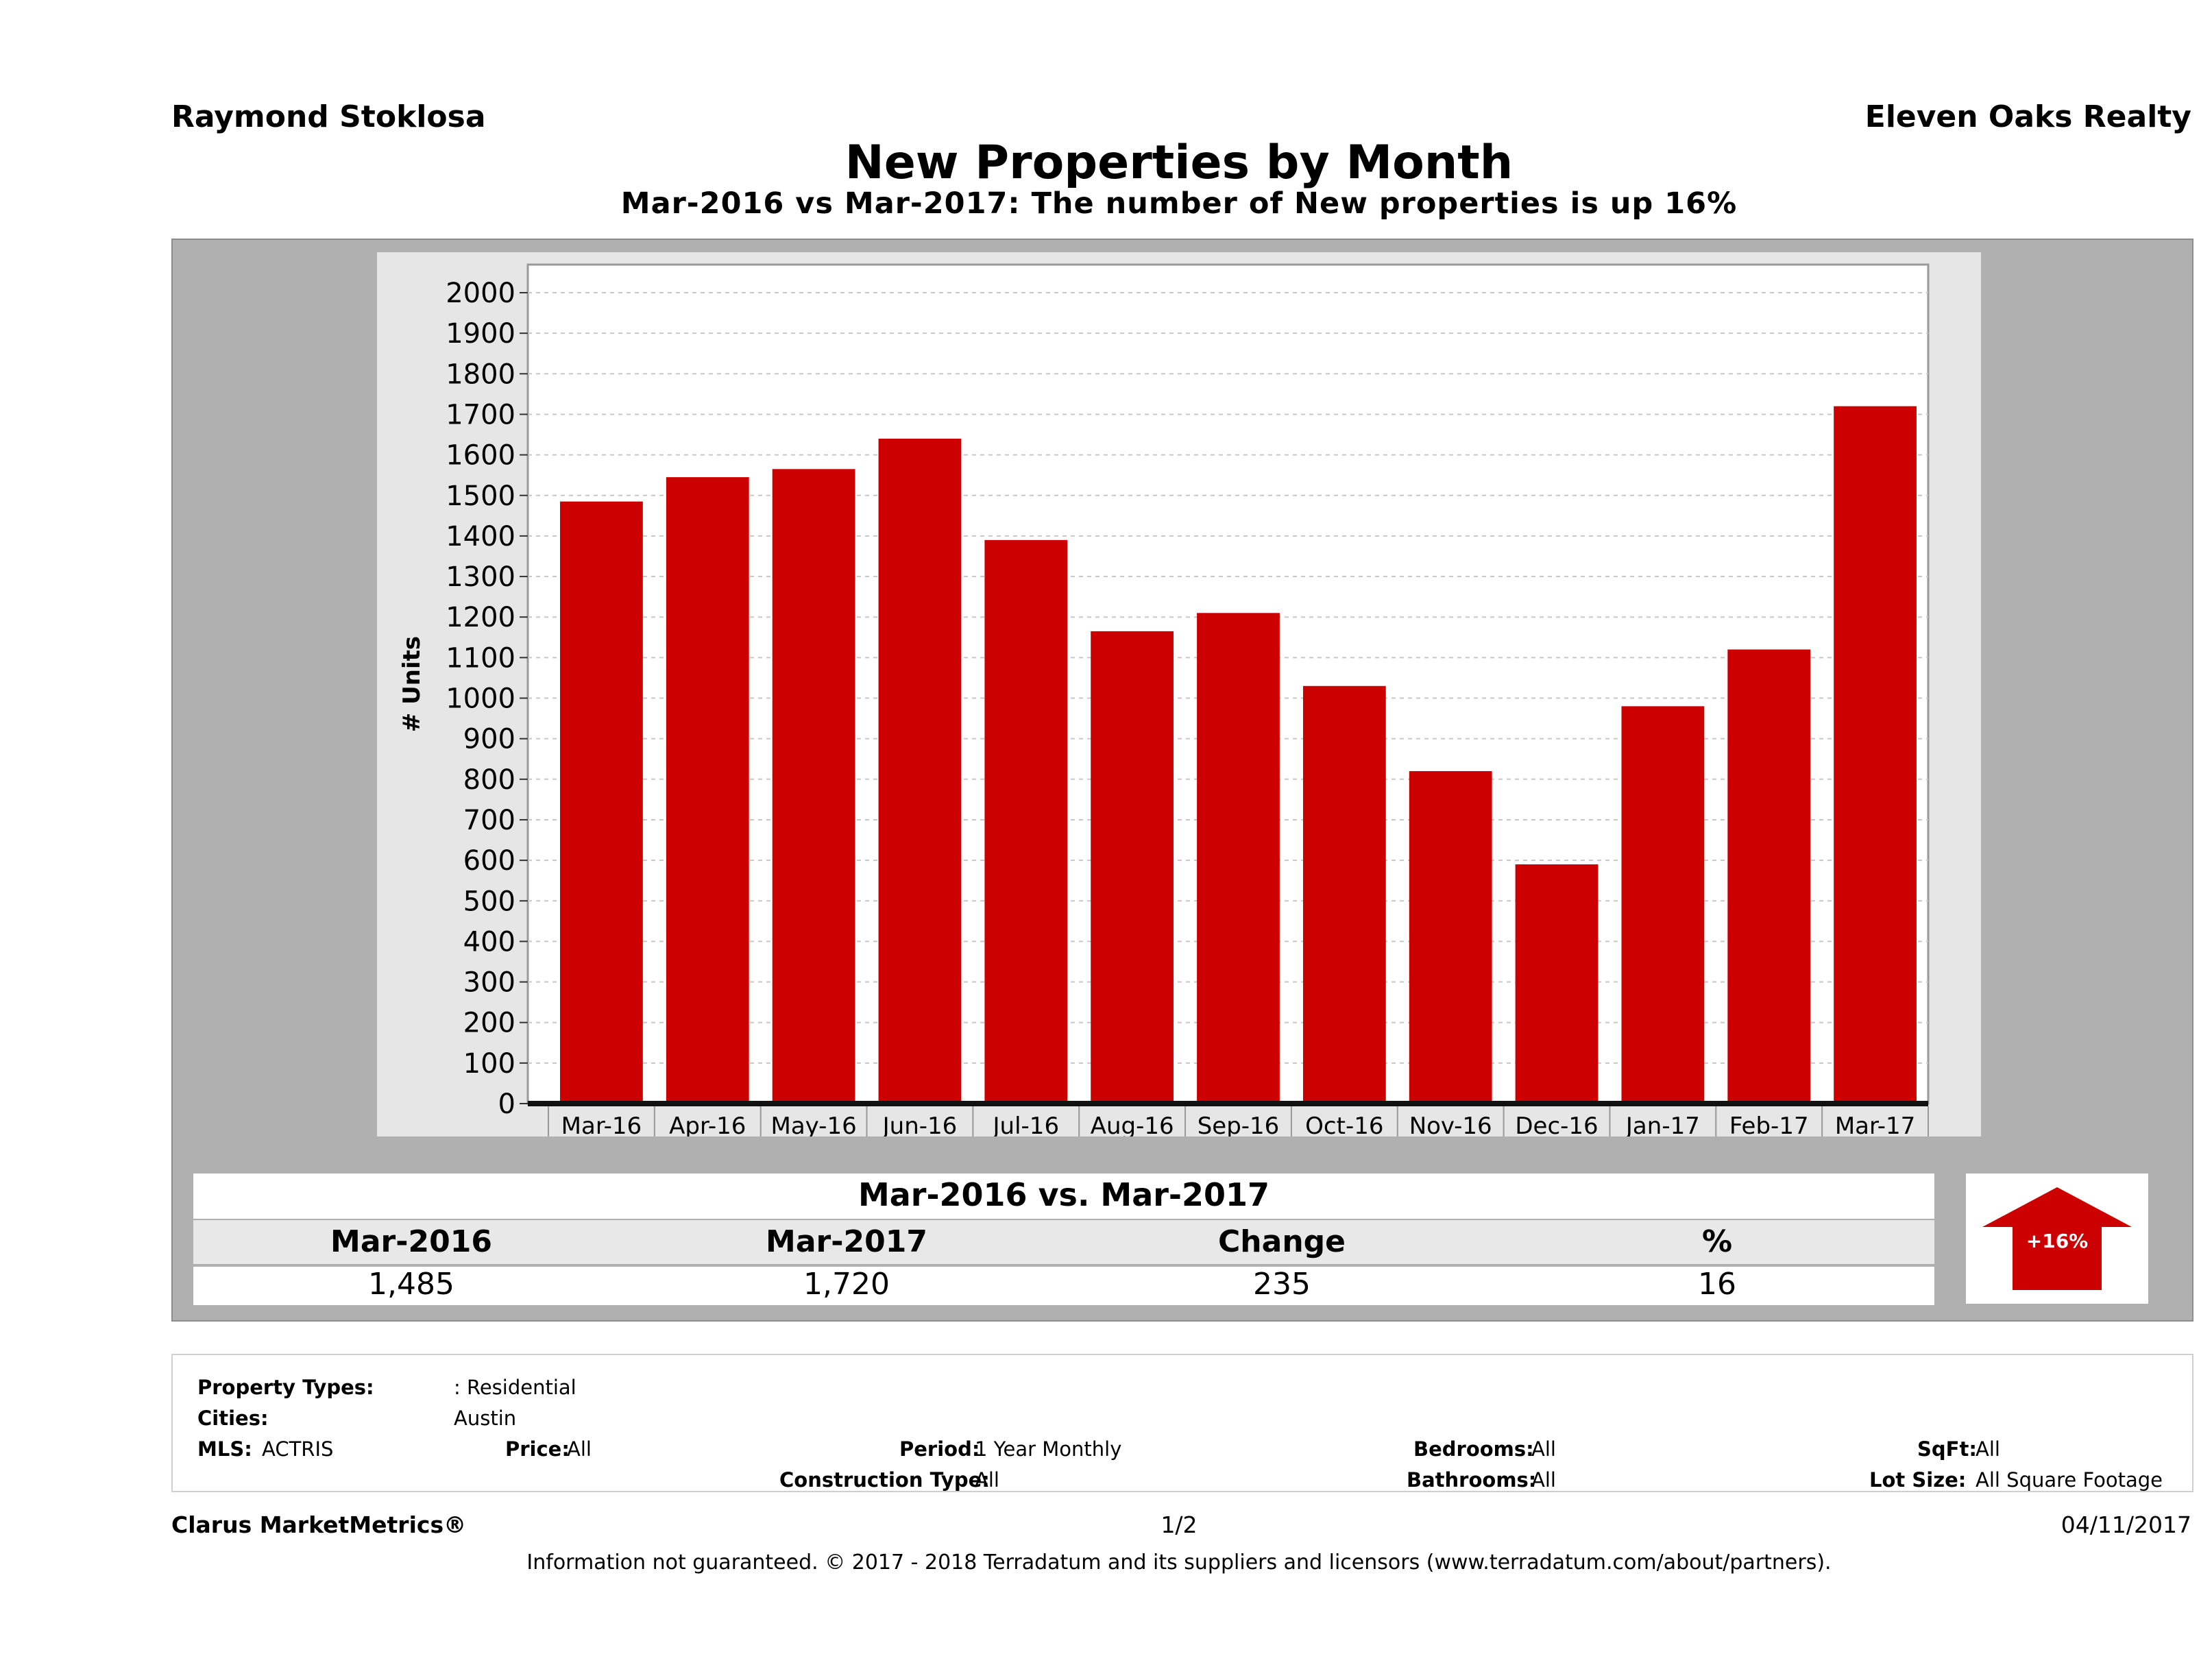 Image resolution: width=2212 pixels, height=1678 pixels. What do you see at coordinates (489, 1023) in the screenshot?
I see `y-tick-label: 200` at bounding box center [489, 1023].